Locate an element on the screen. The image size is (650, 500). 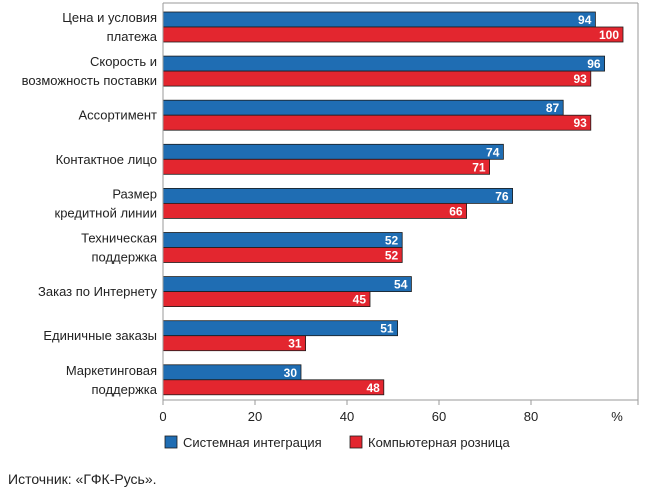
x-tick-label-20: 20 is located at coordinates (255, 416).